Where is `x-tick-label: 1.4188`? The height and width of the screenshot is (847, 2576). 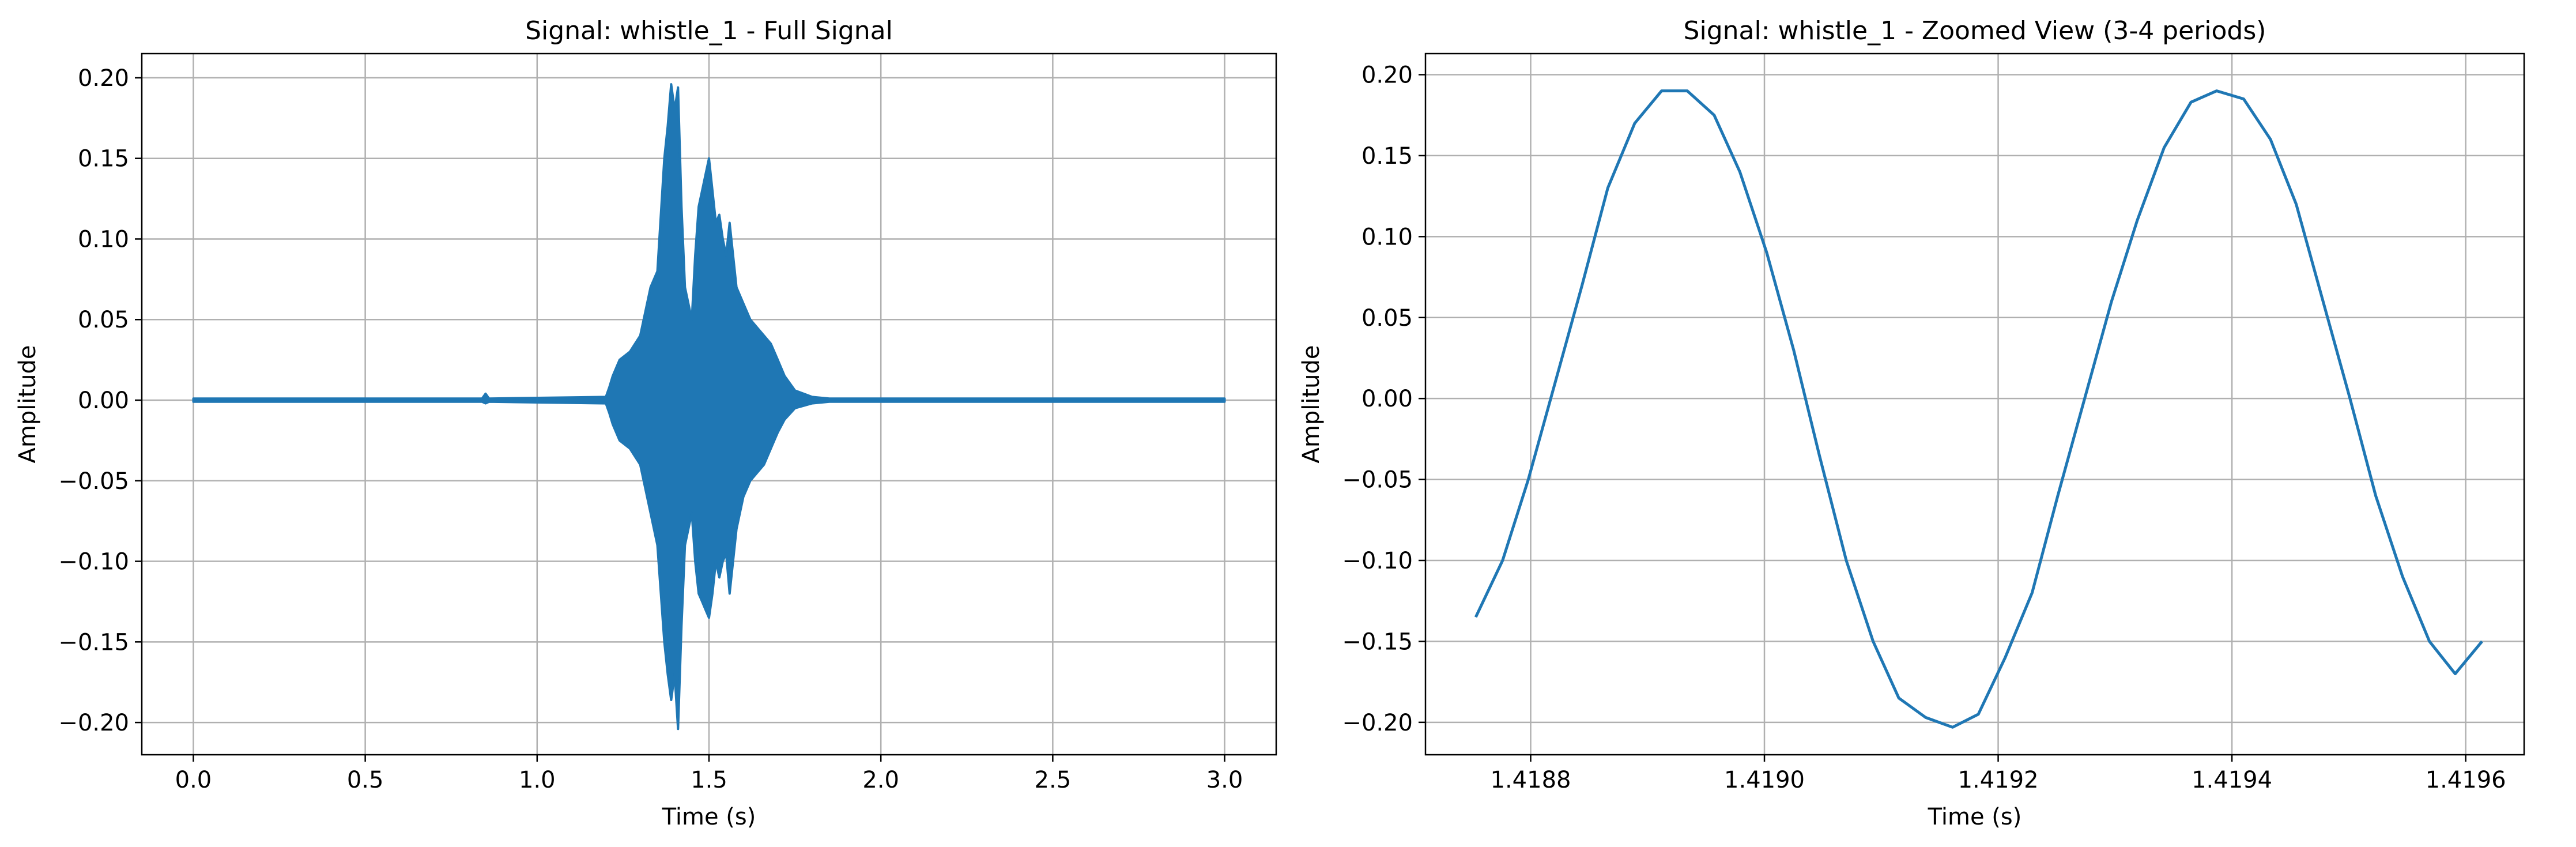 x-tick-label: 1.4188 is located at coordinates (1531, 780).